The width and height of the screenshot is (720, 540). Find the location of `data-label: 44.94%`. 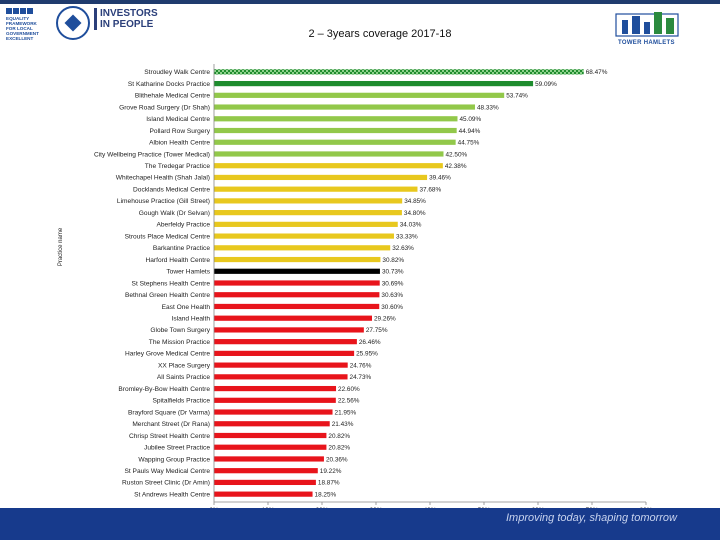

data-label: 44.94% is located at coordinates (470, 131).